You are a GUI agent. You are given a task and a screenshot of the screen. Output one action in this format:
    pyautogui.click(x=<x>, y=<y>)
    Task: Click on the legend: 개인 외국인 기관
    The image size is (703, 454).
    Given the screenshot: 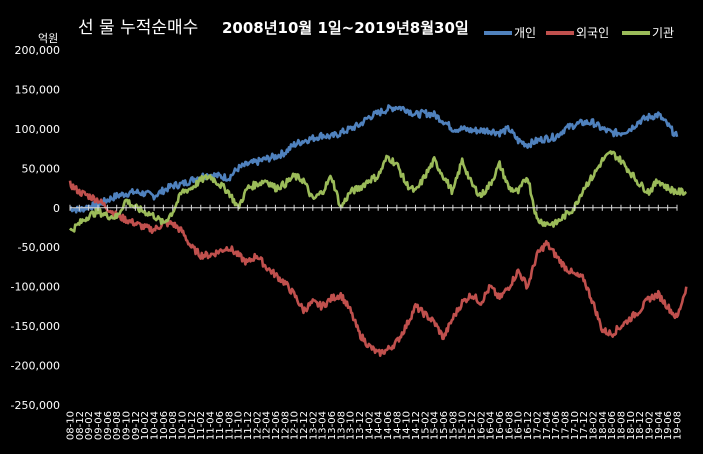 What is the action you would take?
    pyautogui.click(x=579, y=33)
    